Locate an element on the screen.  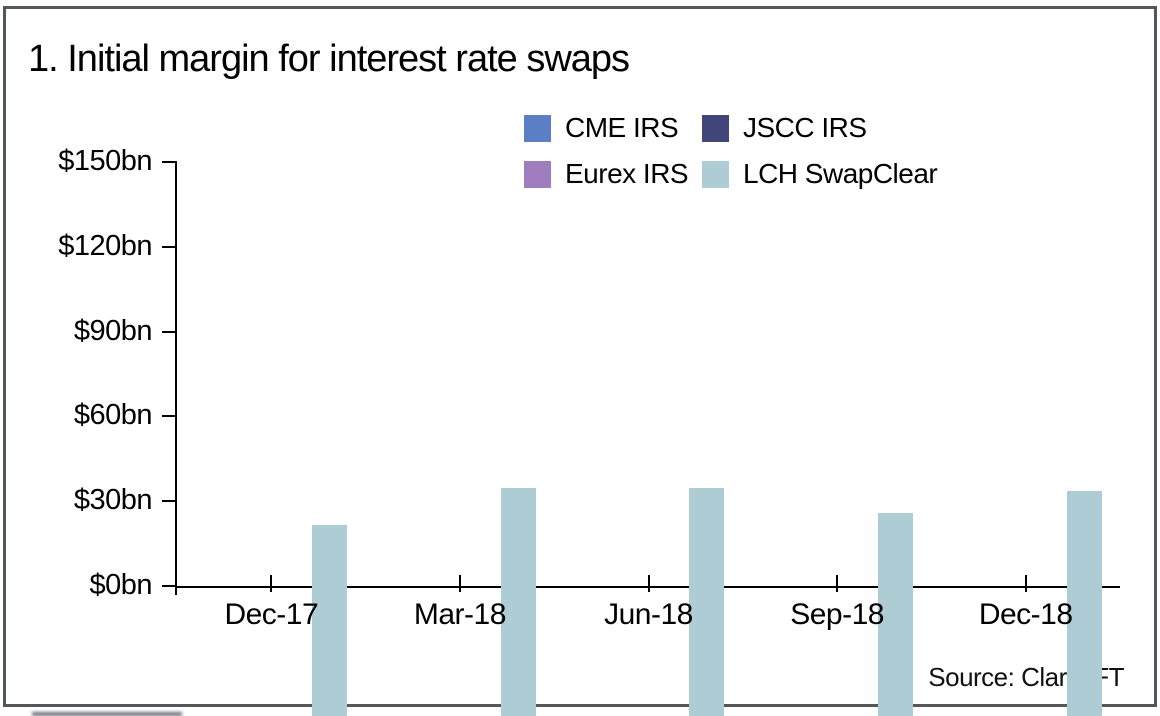
legend-label: JSCC IRS is located at coordinates (805, 127).